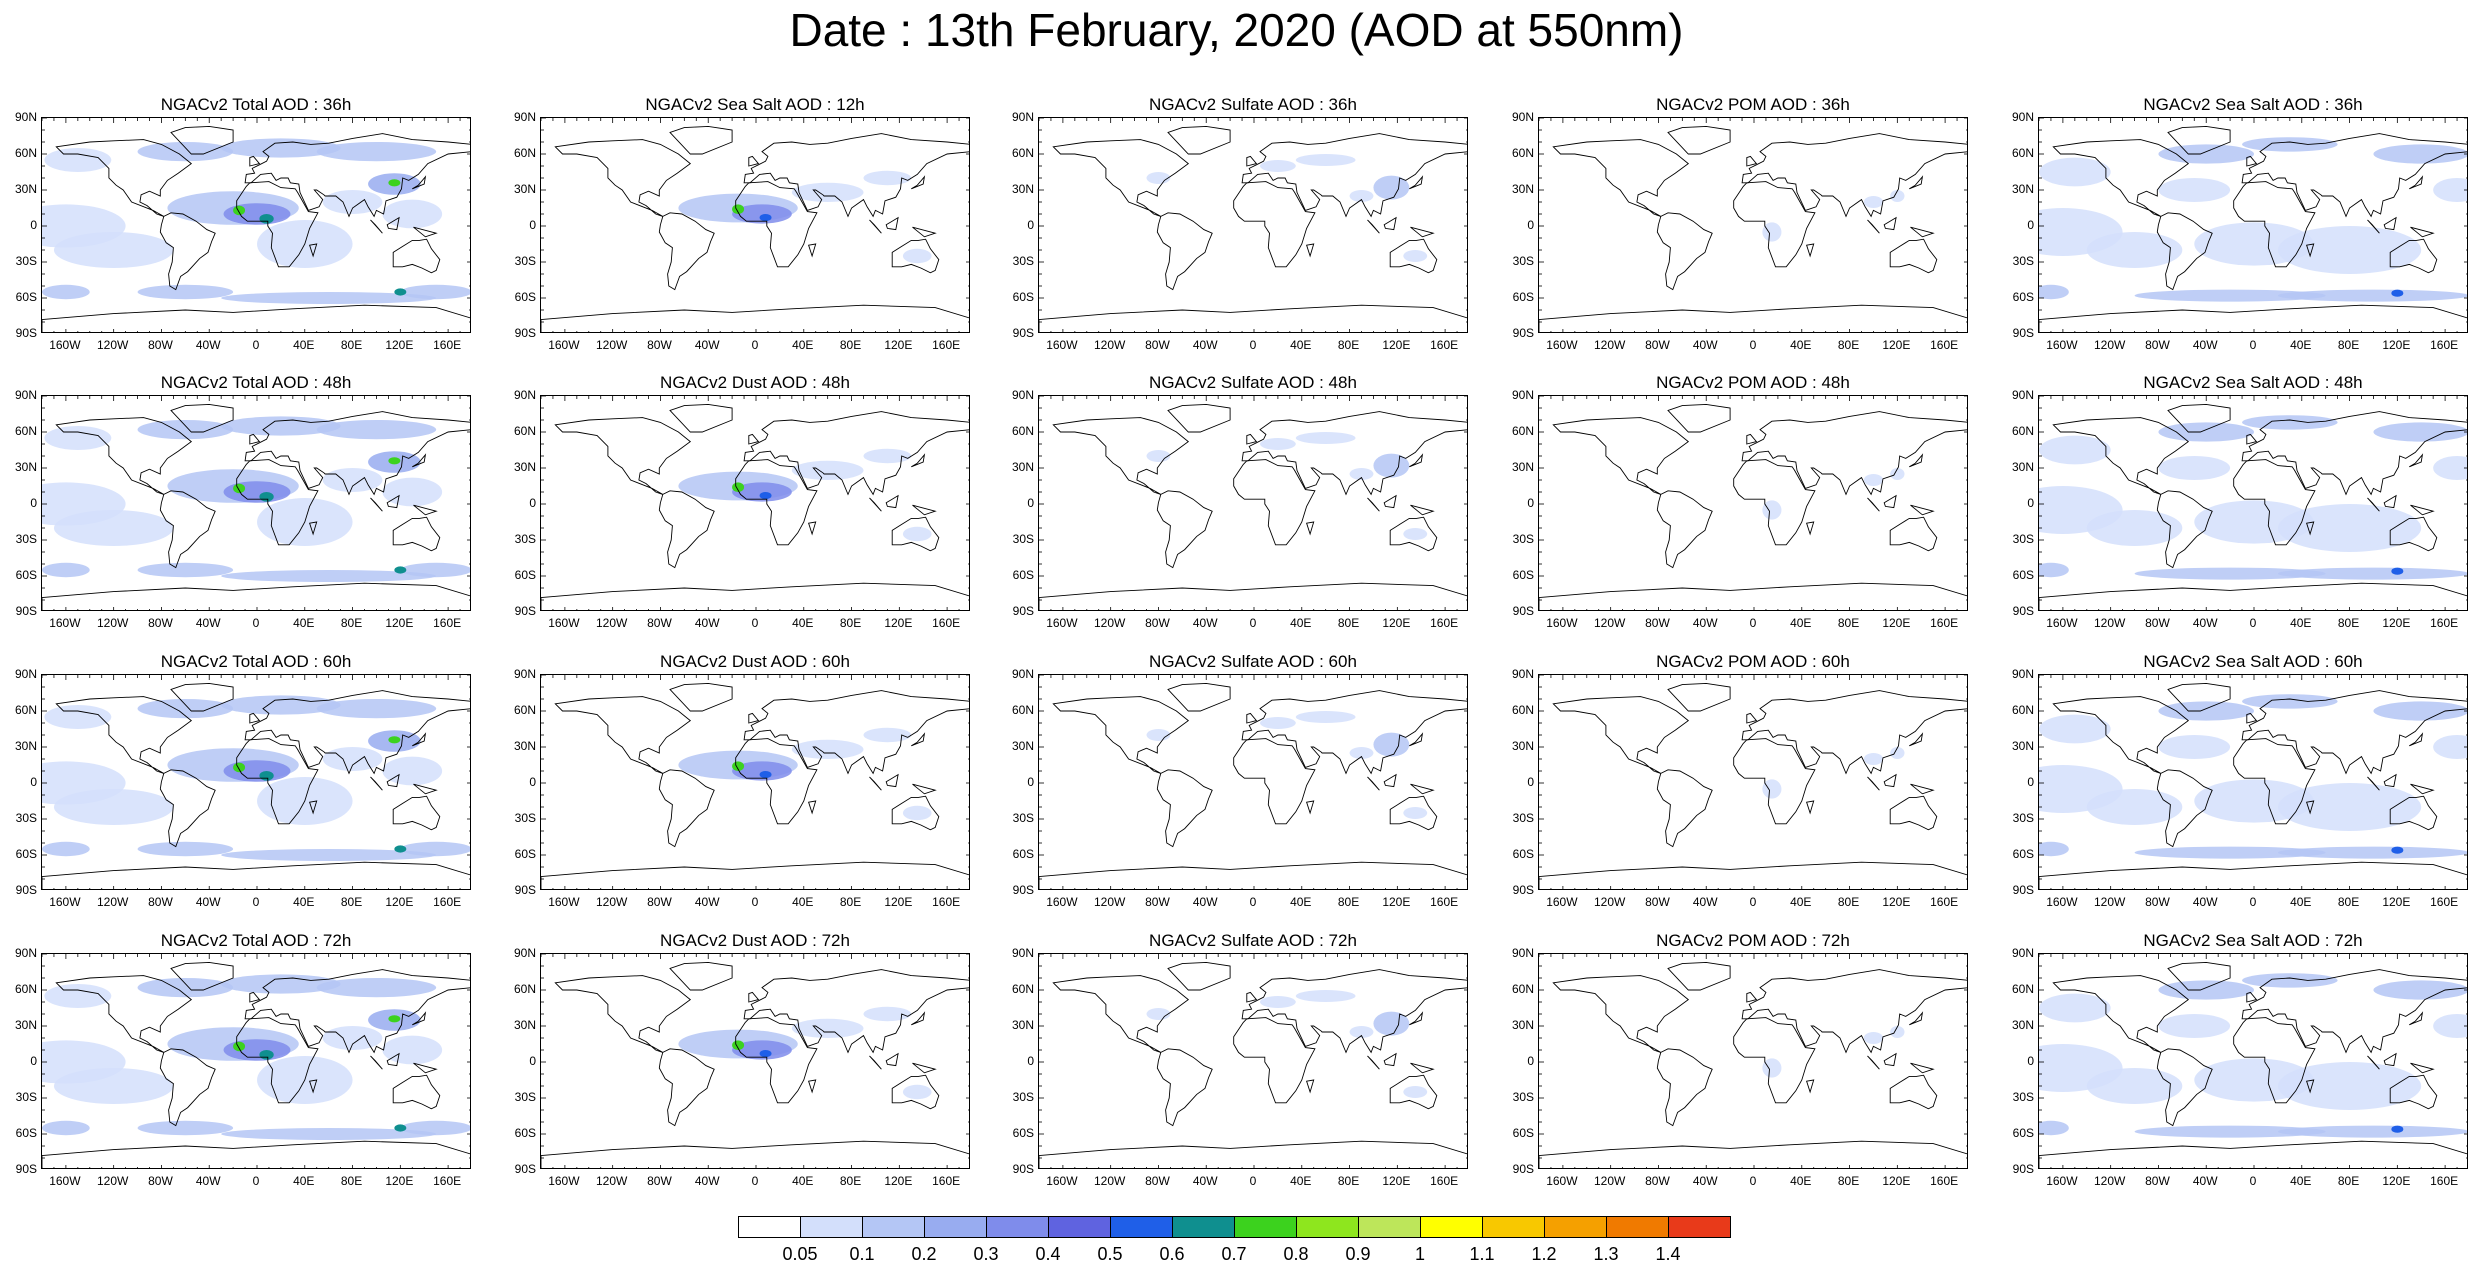 The image size is (2473, 1264). I want to click on lon-tick-label: 40W, so click(707, 1181).